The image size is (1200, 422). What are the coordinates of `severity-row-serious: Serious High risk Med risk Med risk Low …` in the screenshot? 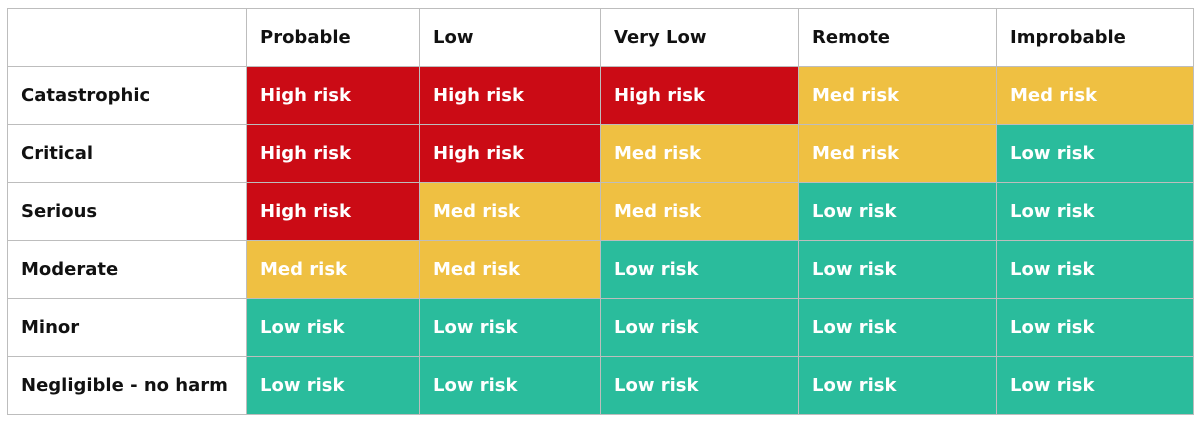 It's located at (600, 211).